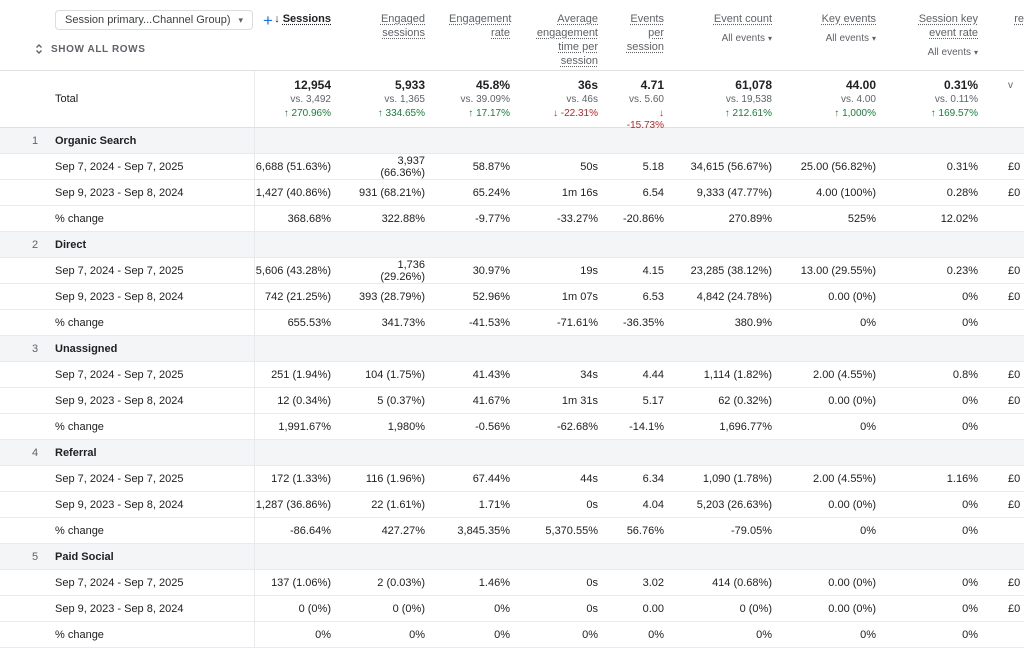 Image resolution: width=1024 pixels, height=648 pixels. What do you see at coordinates (962, 270) in the screenshot?
I see `cell: 0.23%` at bounding box center [962, 270].